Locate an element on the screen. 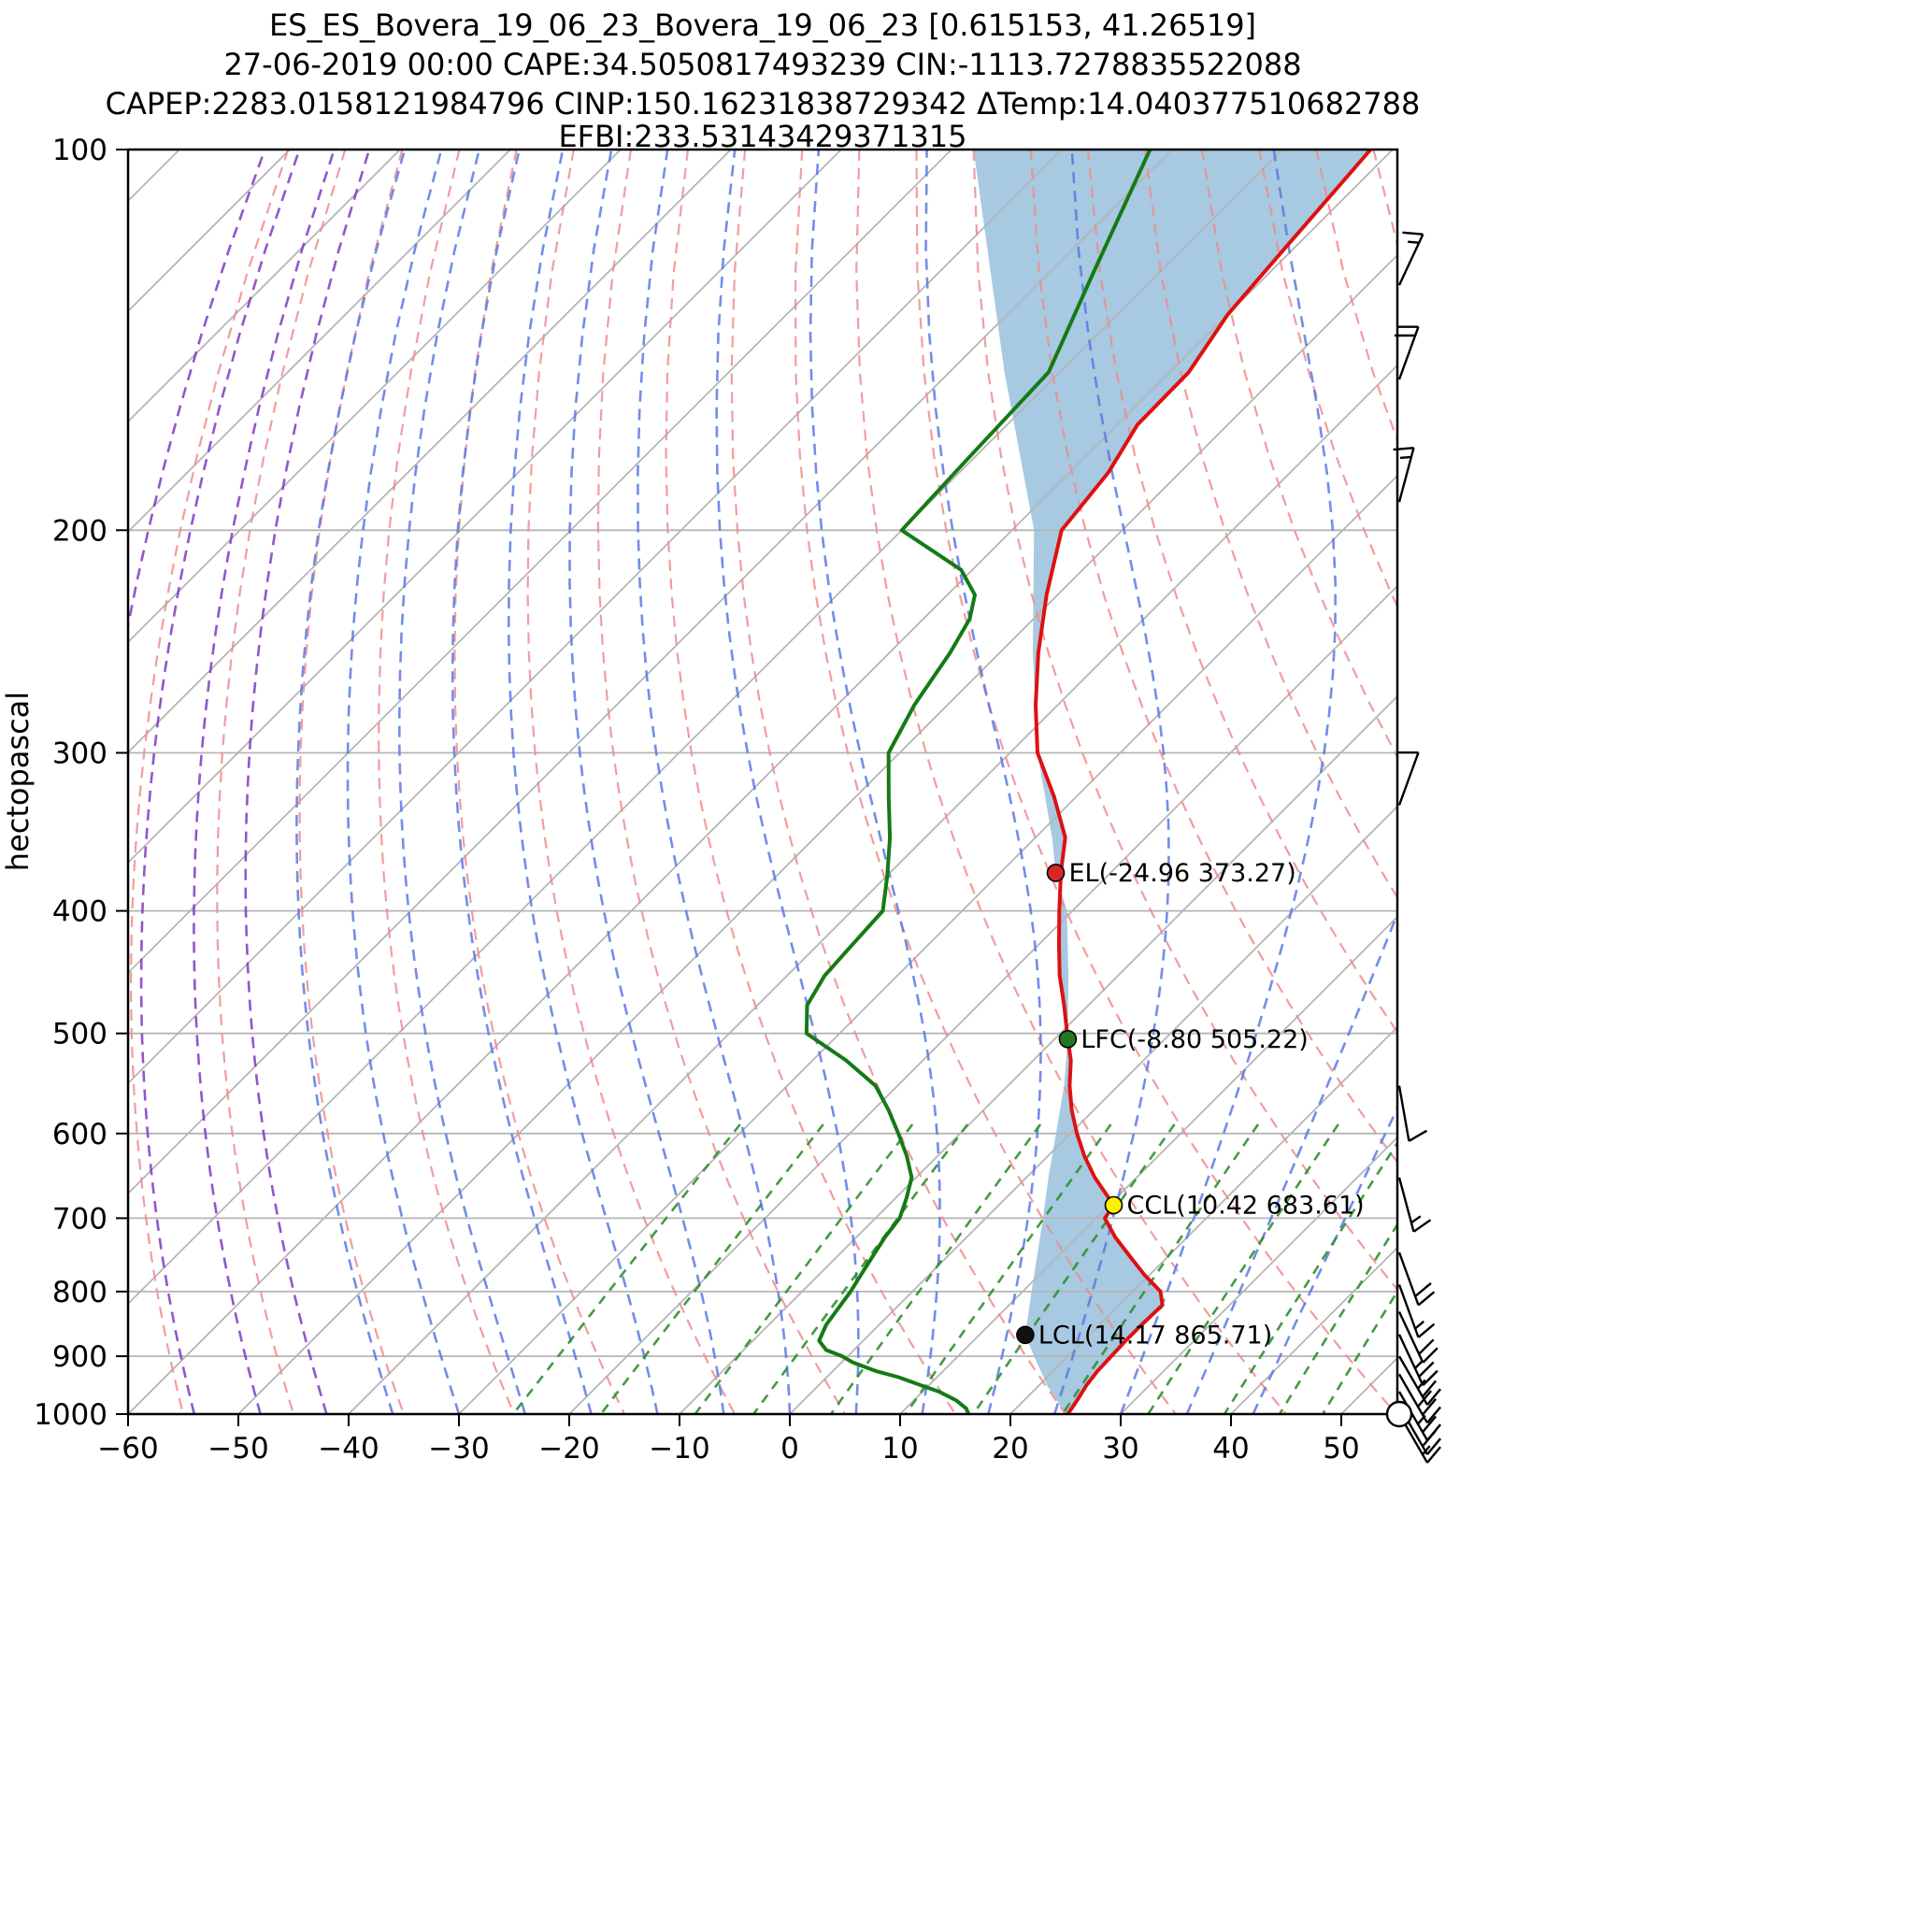 The height and width of the screenshot is (1930, 1932). x-tick-label: 50 is located at coordinates (1341, 1448).